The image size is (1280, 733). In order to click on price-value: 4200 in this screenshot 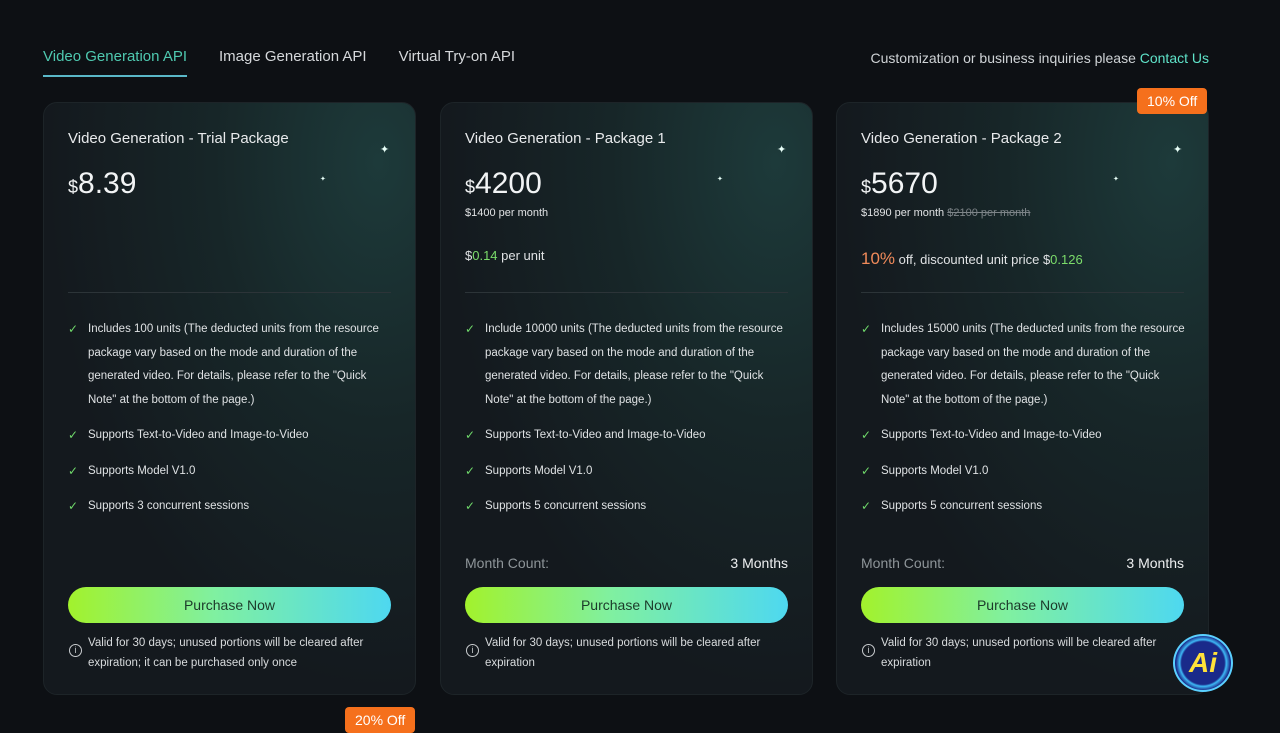, I will do `click(508, 183)`.